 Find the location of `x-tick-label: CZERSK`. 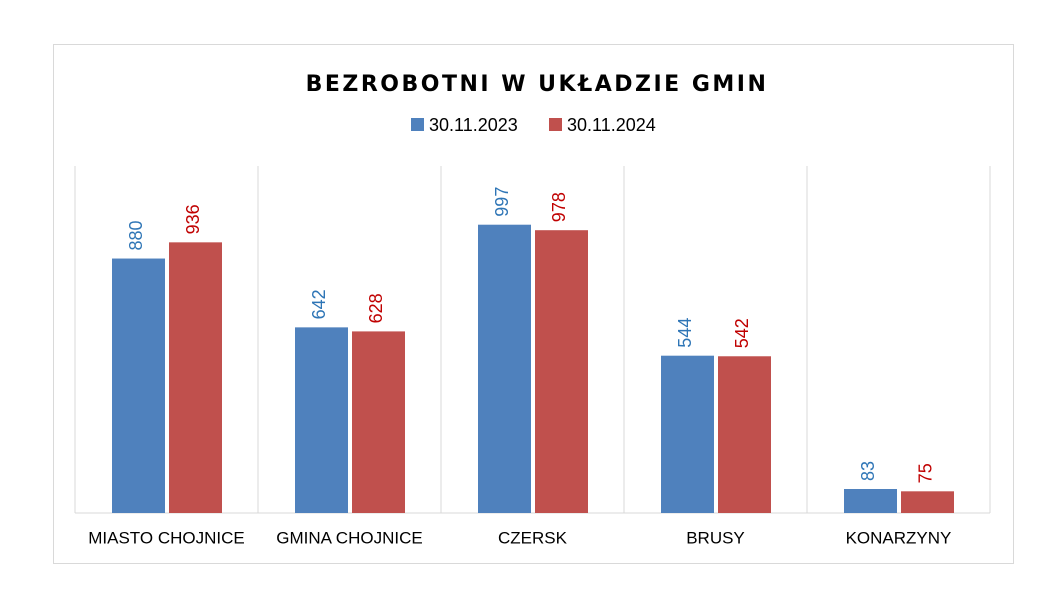

x-tick-label: CZERSK is located at coordinates (533, 537).